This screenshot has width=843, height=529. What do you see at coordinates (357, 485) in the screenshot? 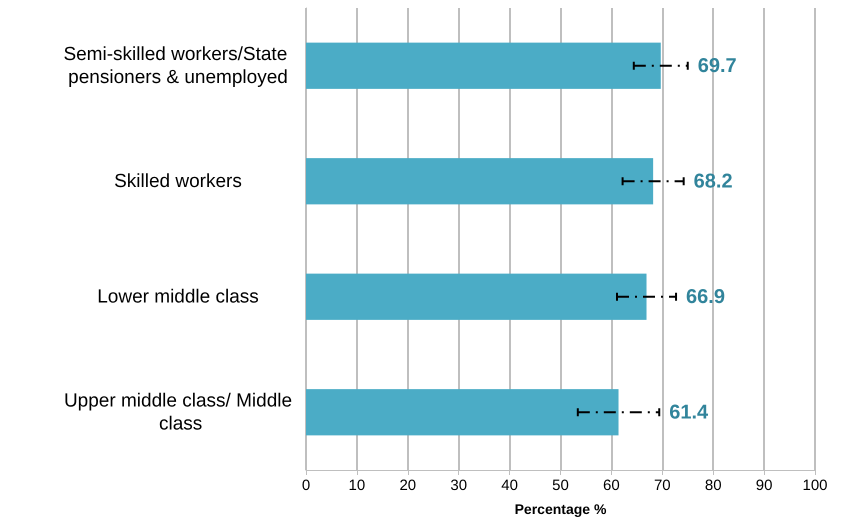
I see `x-tick-label: 10` at bounding box center [357, 485].